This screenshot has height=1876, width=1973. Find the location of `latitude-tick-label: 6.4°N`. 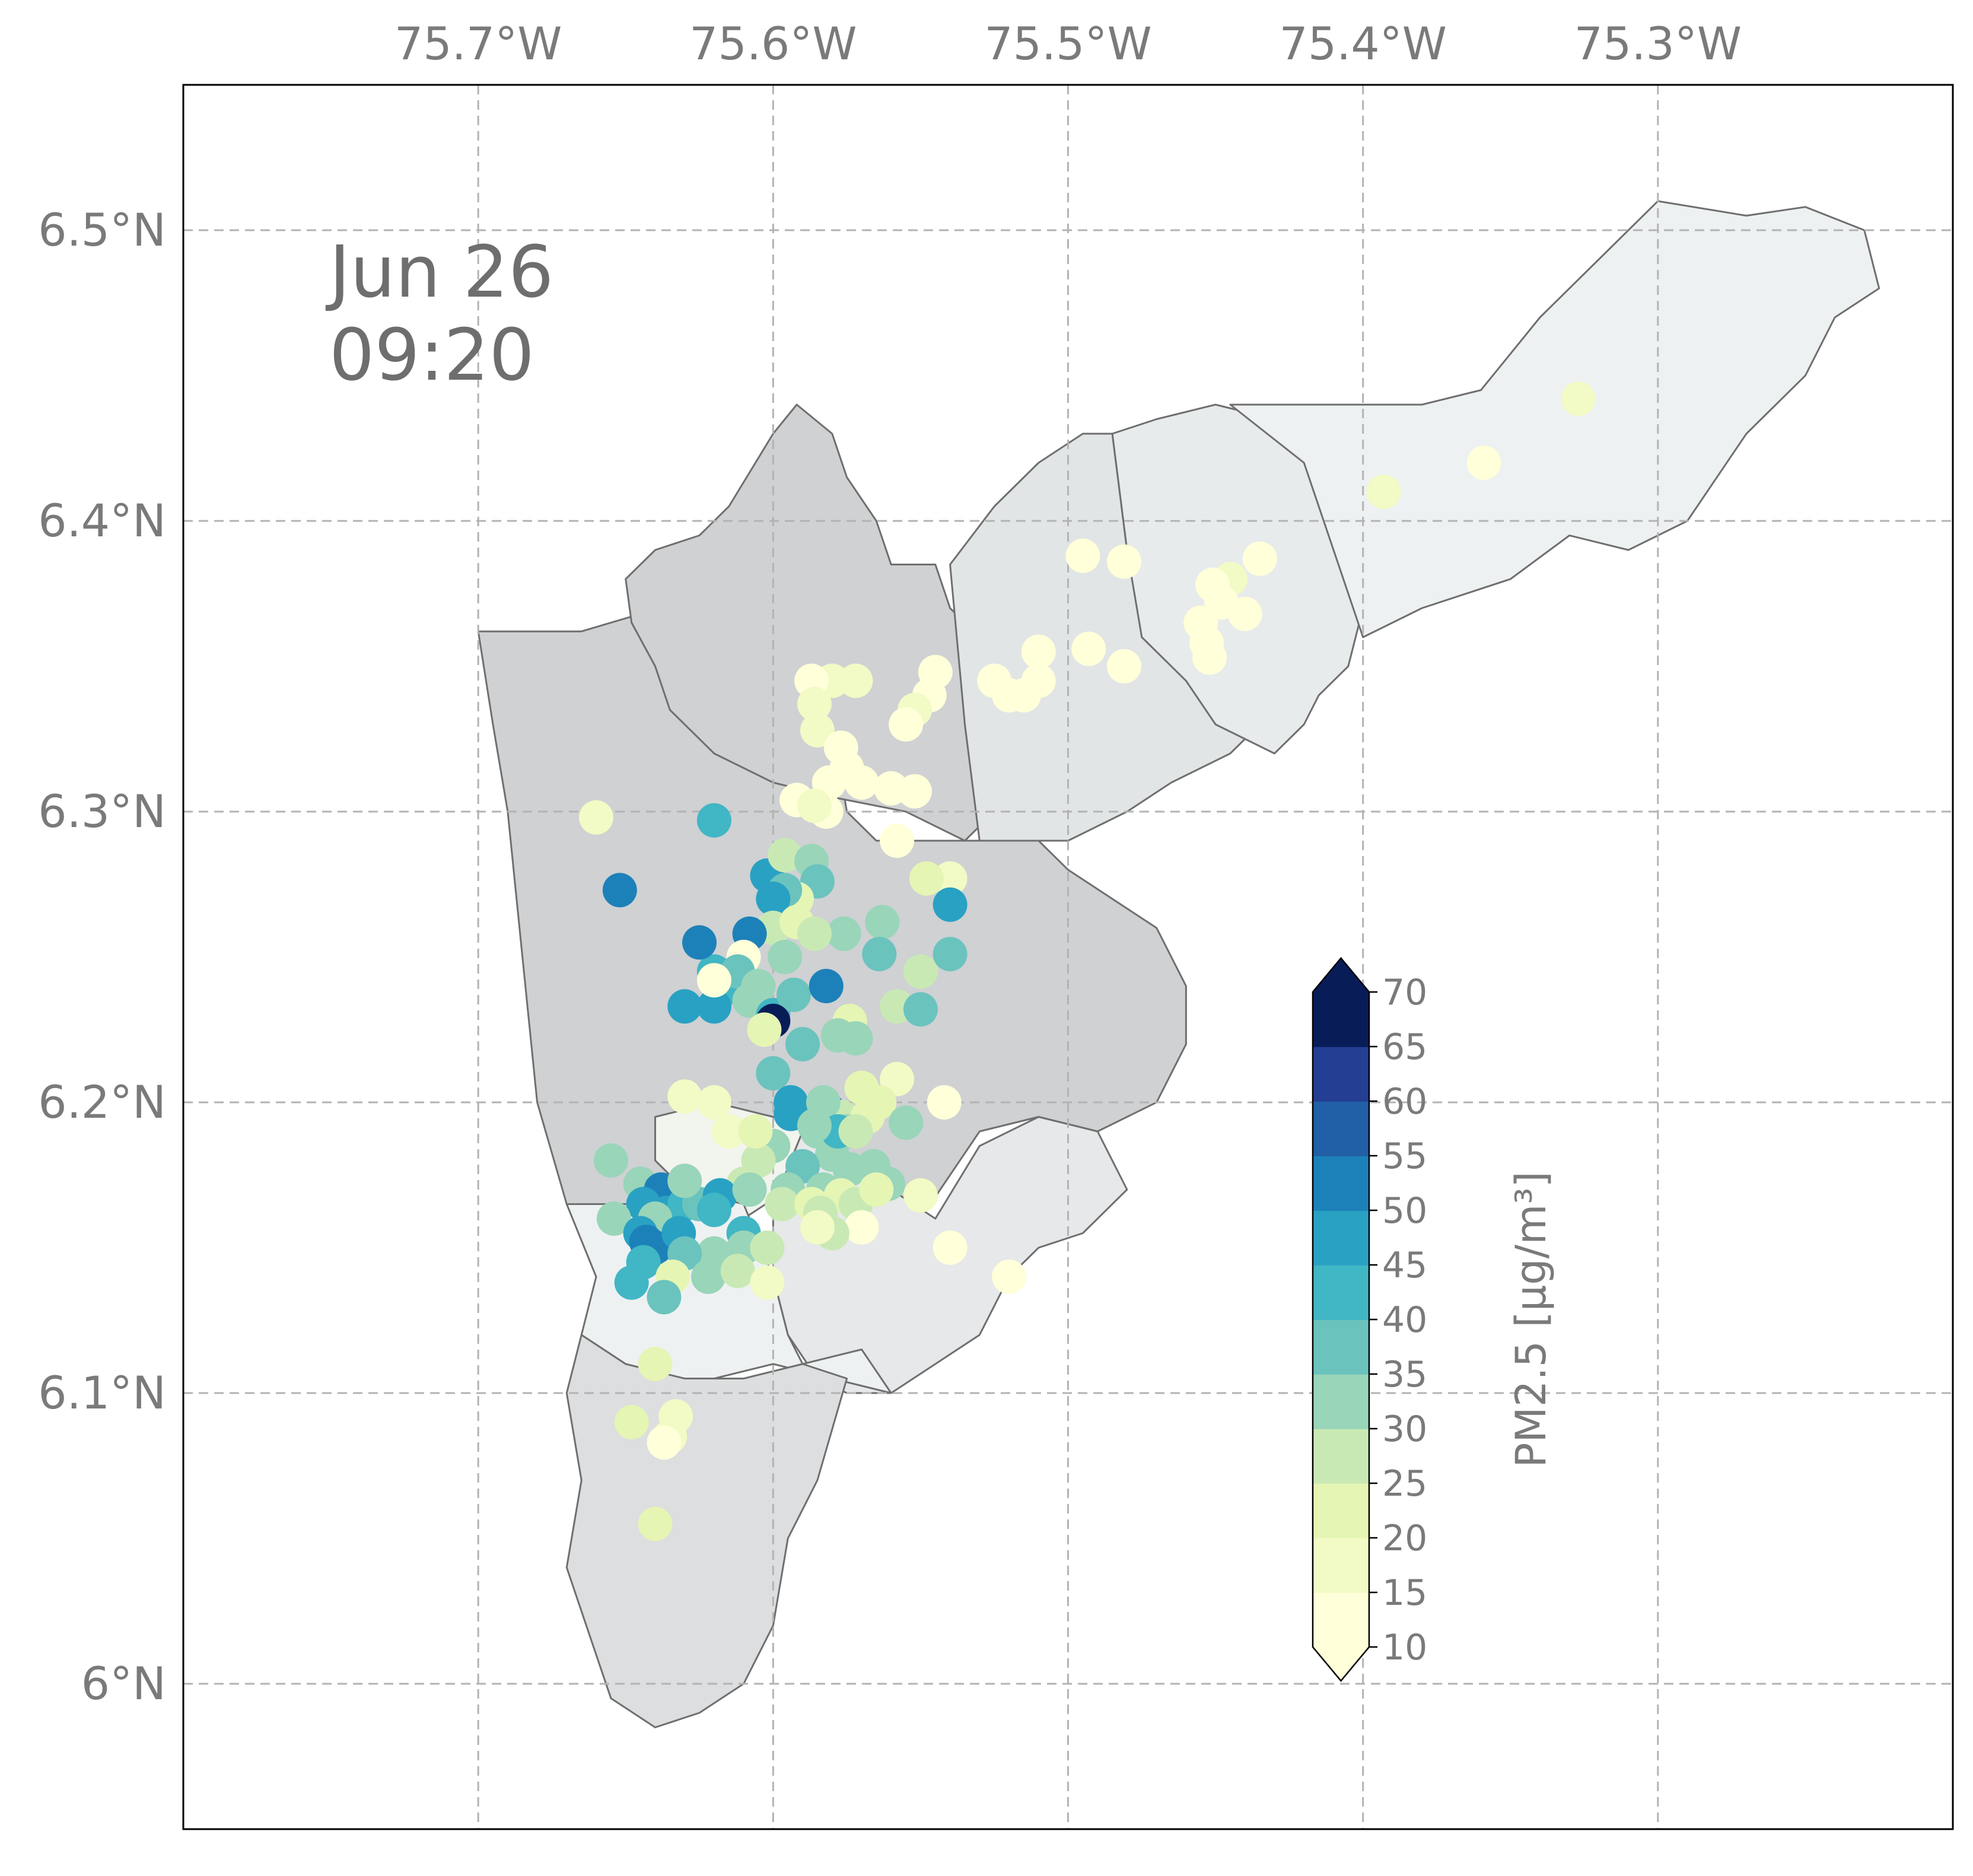

latitude-tick-label: 6.4°N is located at coordinates (102, 520).